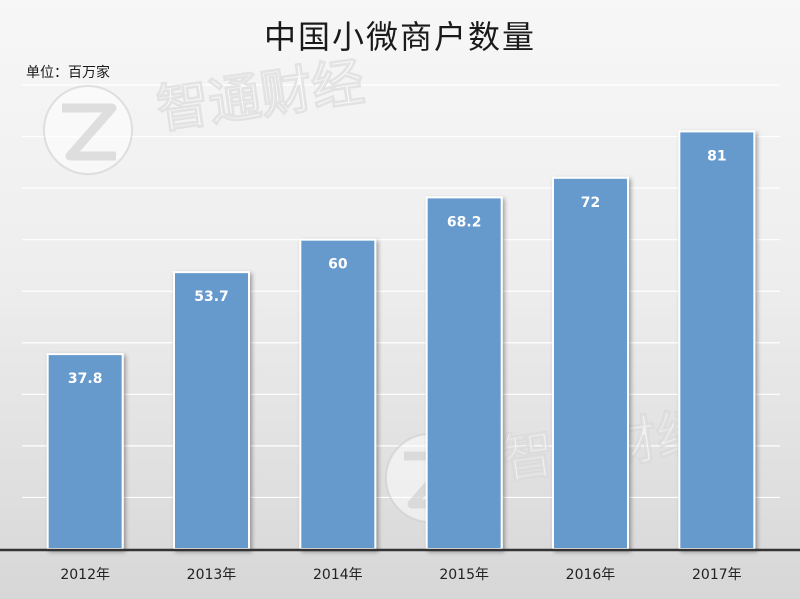 The image size is (800, 599). Describe the element at coordinates (590, 203) in the screenshot. I see `bar-value-label: 72` at that location.